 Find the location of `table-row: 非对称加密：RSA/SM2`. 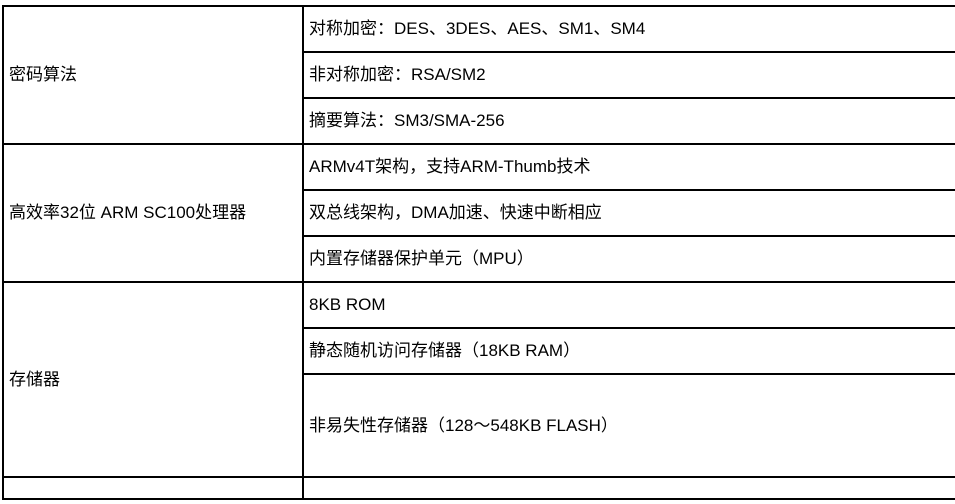

table-row: 非对称加密：RSA/SM2 is located at coordinates (479, 75).